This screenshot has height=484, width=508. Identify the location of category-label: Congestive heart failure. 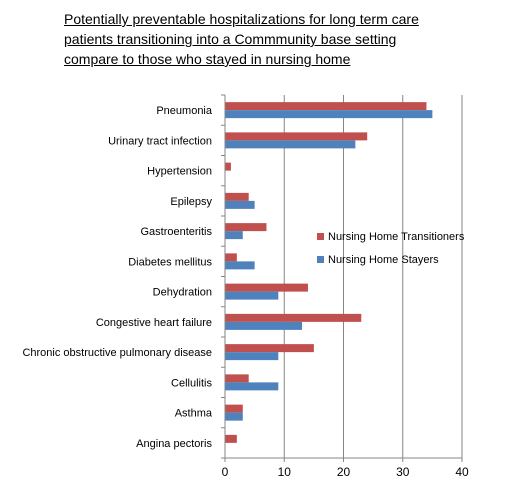
(154, 323).